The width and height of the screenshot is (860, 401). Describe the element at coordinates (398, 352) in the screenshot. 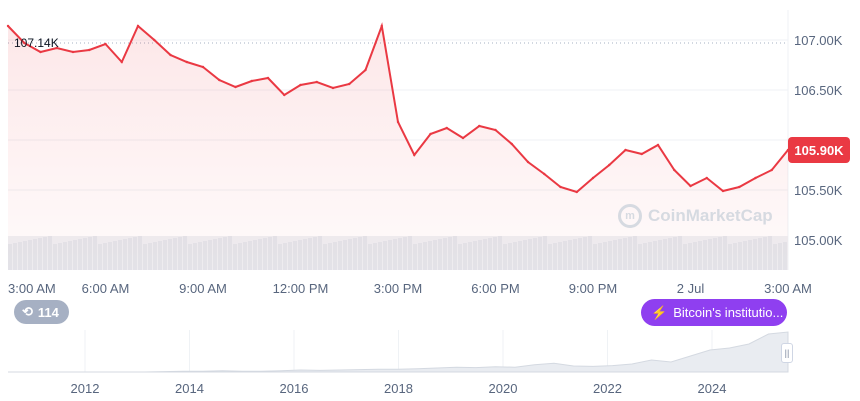

I see `navigator-area` at that location.